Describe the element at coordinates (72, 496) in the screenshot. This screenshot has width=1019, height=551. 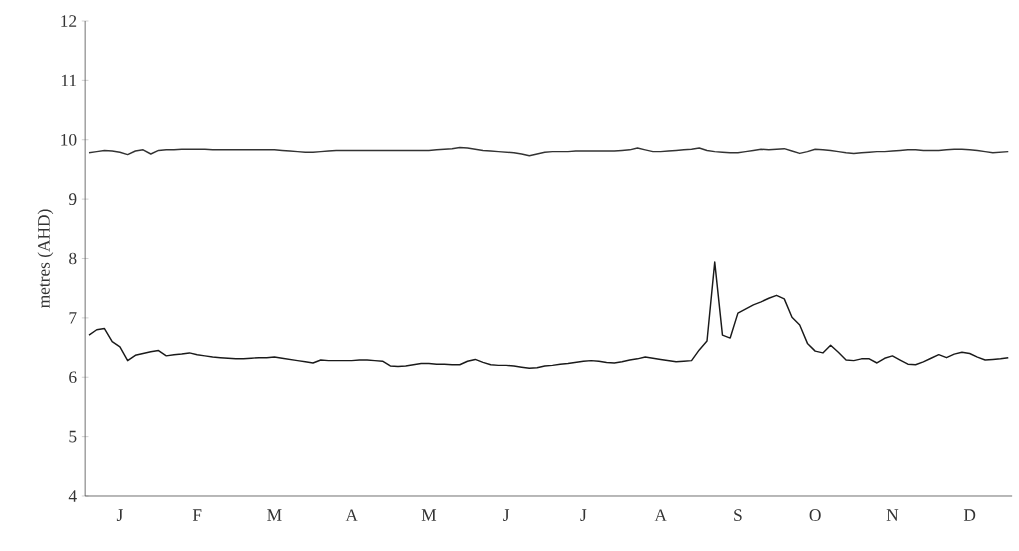
I see `y-tick-label: 4` at that location.